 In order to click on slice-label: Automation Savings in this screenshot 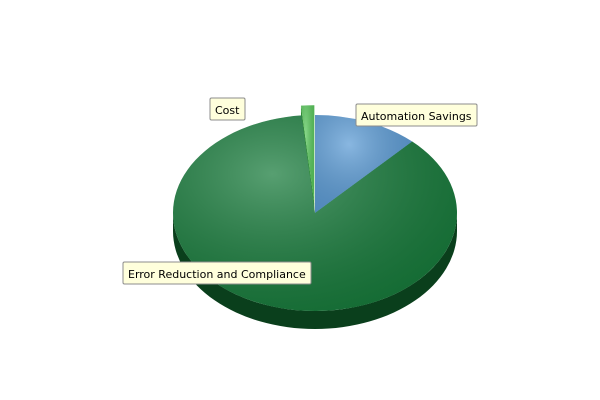, I will do `click(416, 115)`.